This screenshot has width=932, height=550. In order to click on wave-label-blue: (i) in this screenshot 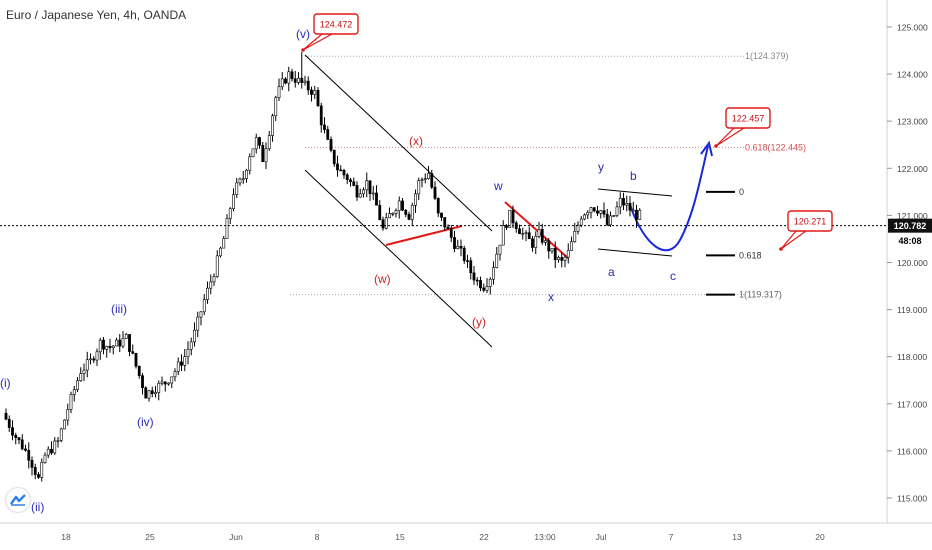, I will do `click(5, 383)`.